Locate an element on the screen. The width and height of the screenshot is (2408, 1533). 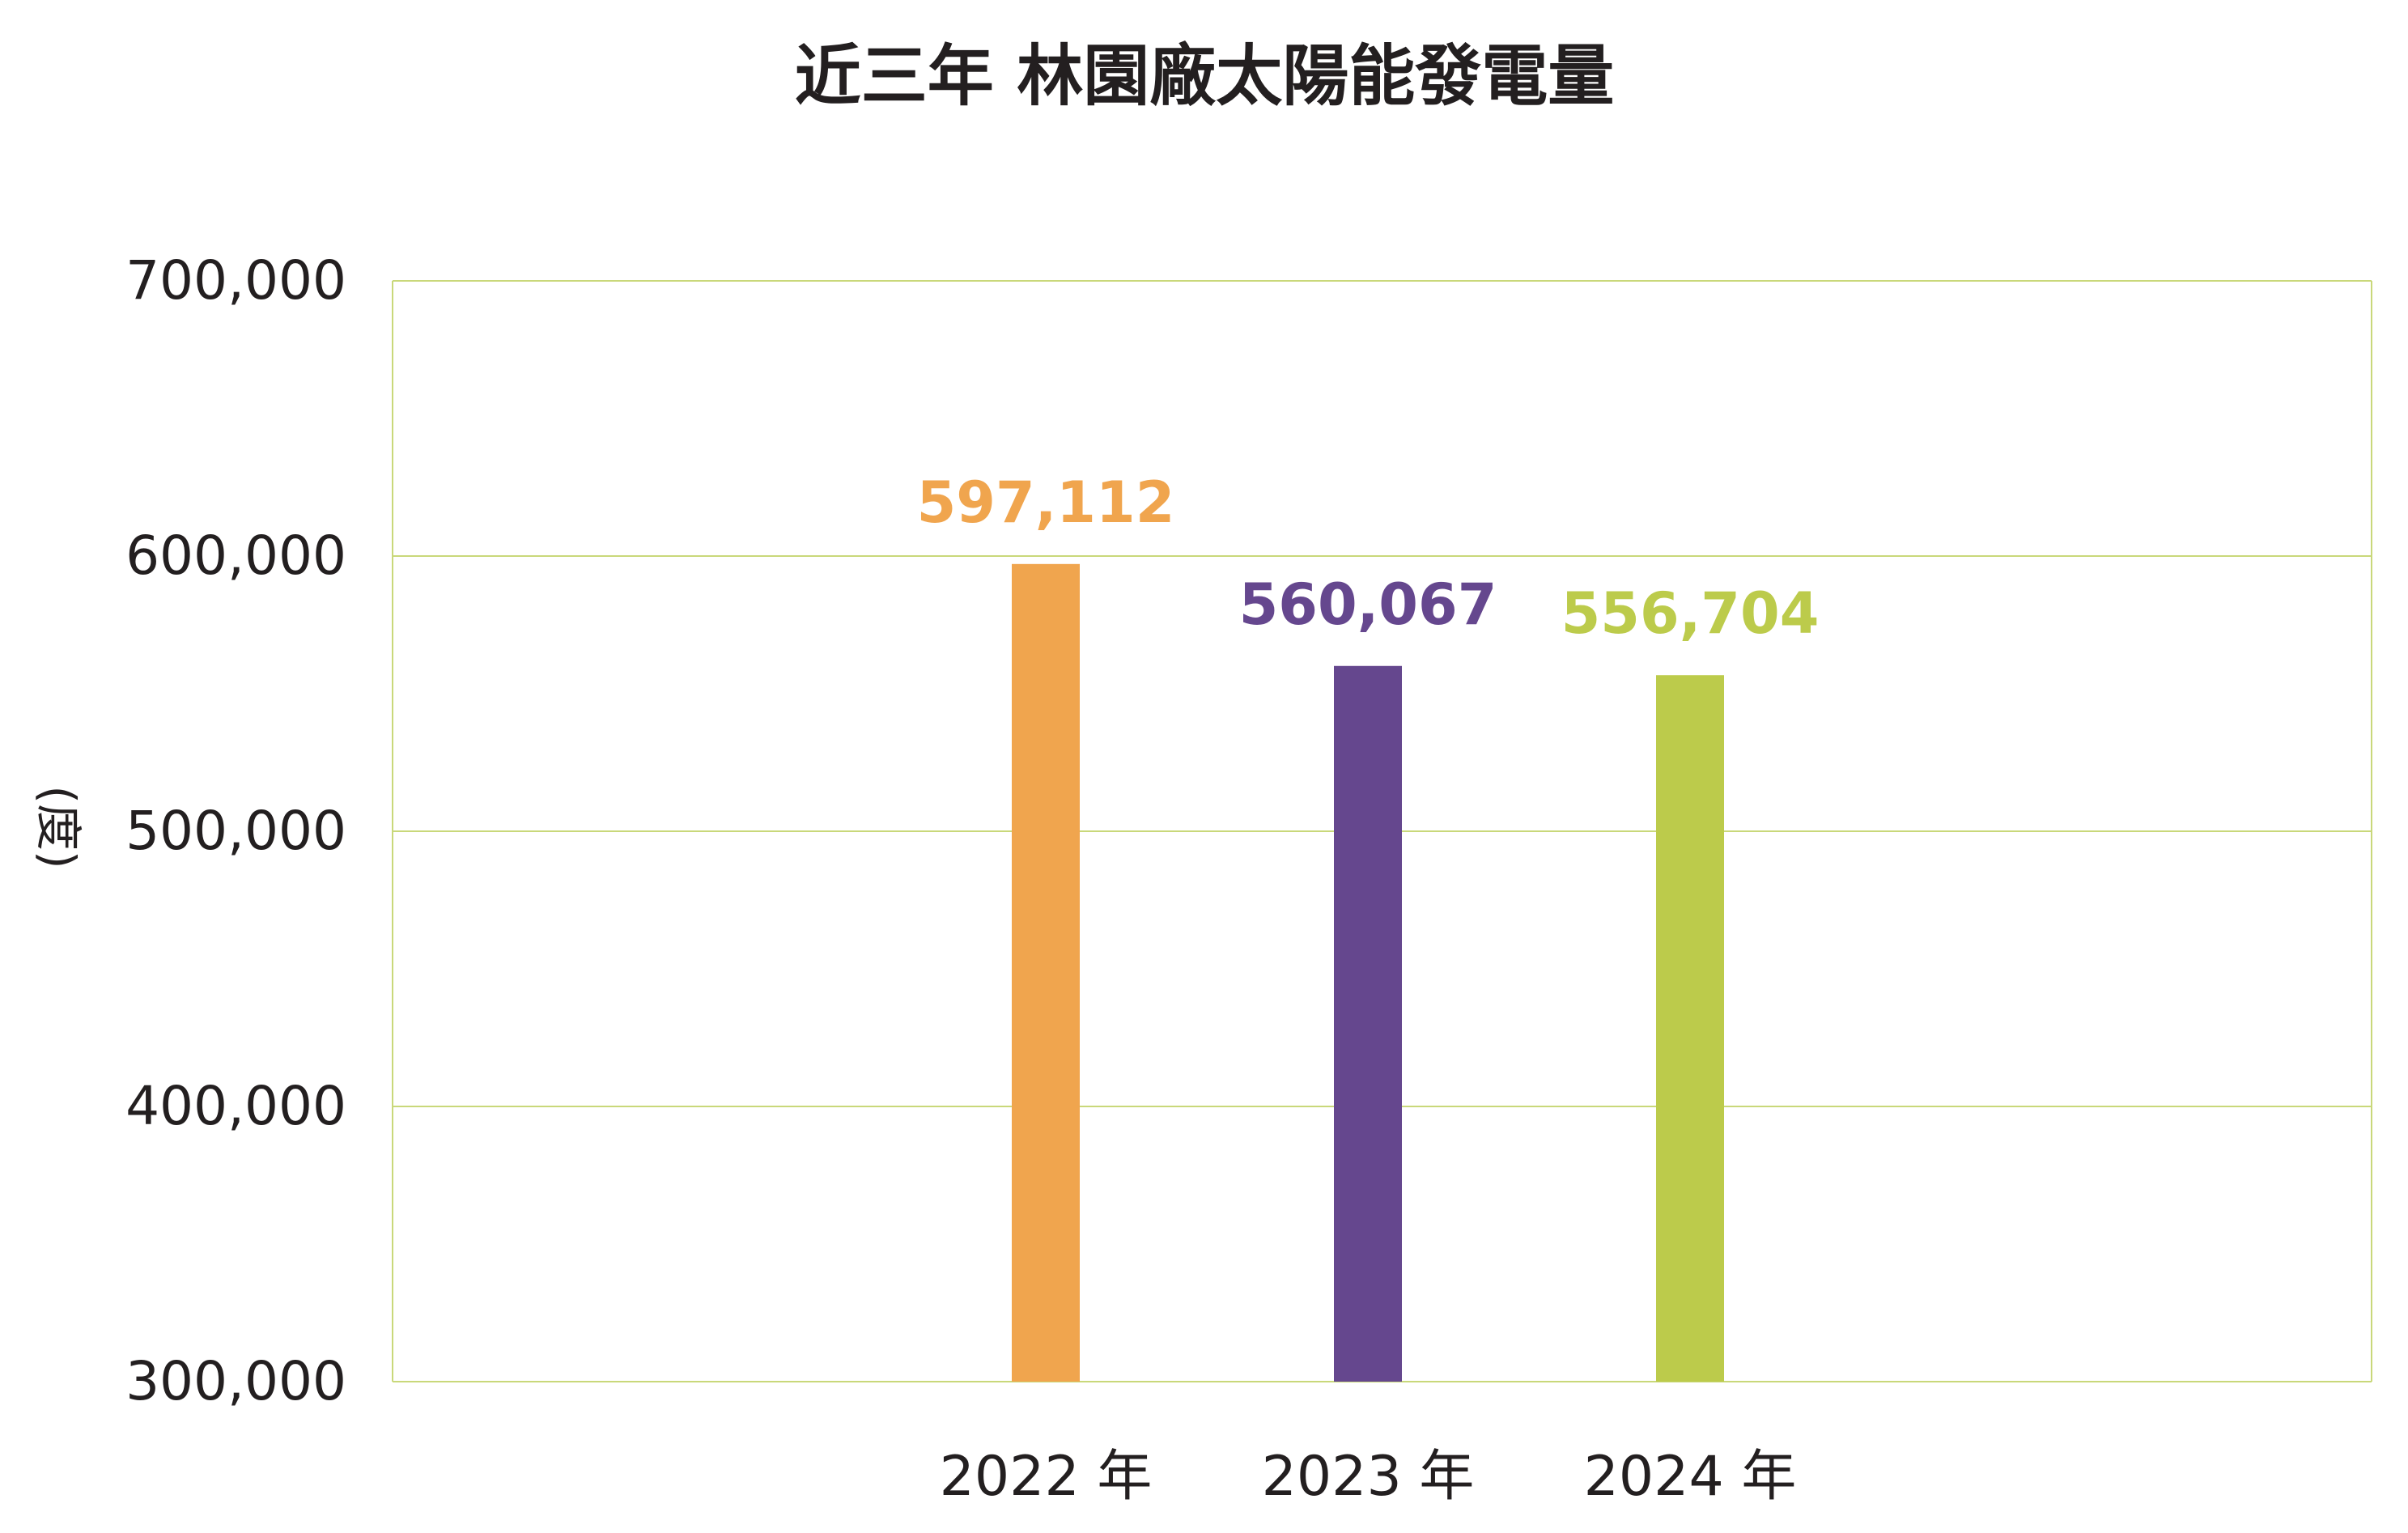
y-tick-label-3: 600,000 is located at coordinates (235, 555).